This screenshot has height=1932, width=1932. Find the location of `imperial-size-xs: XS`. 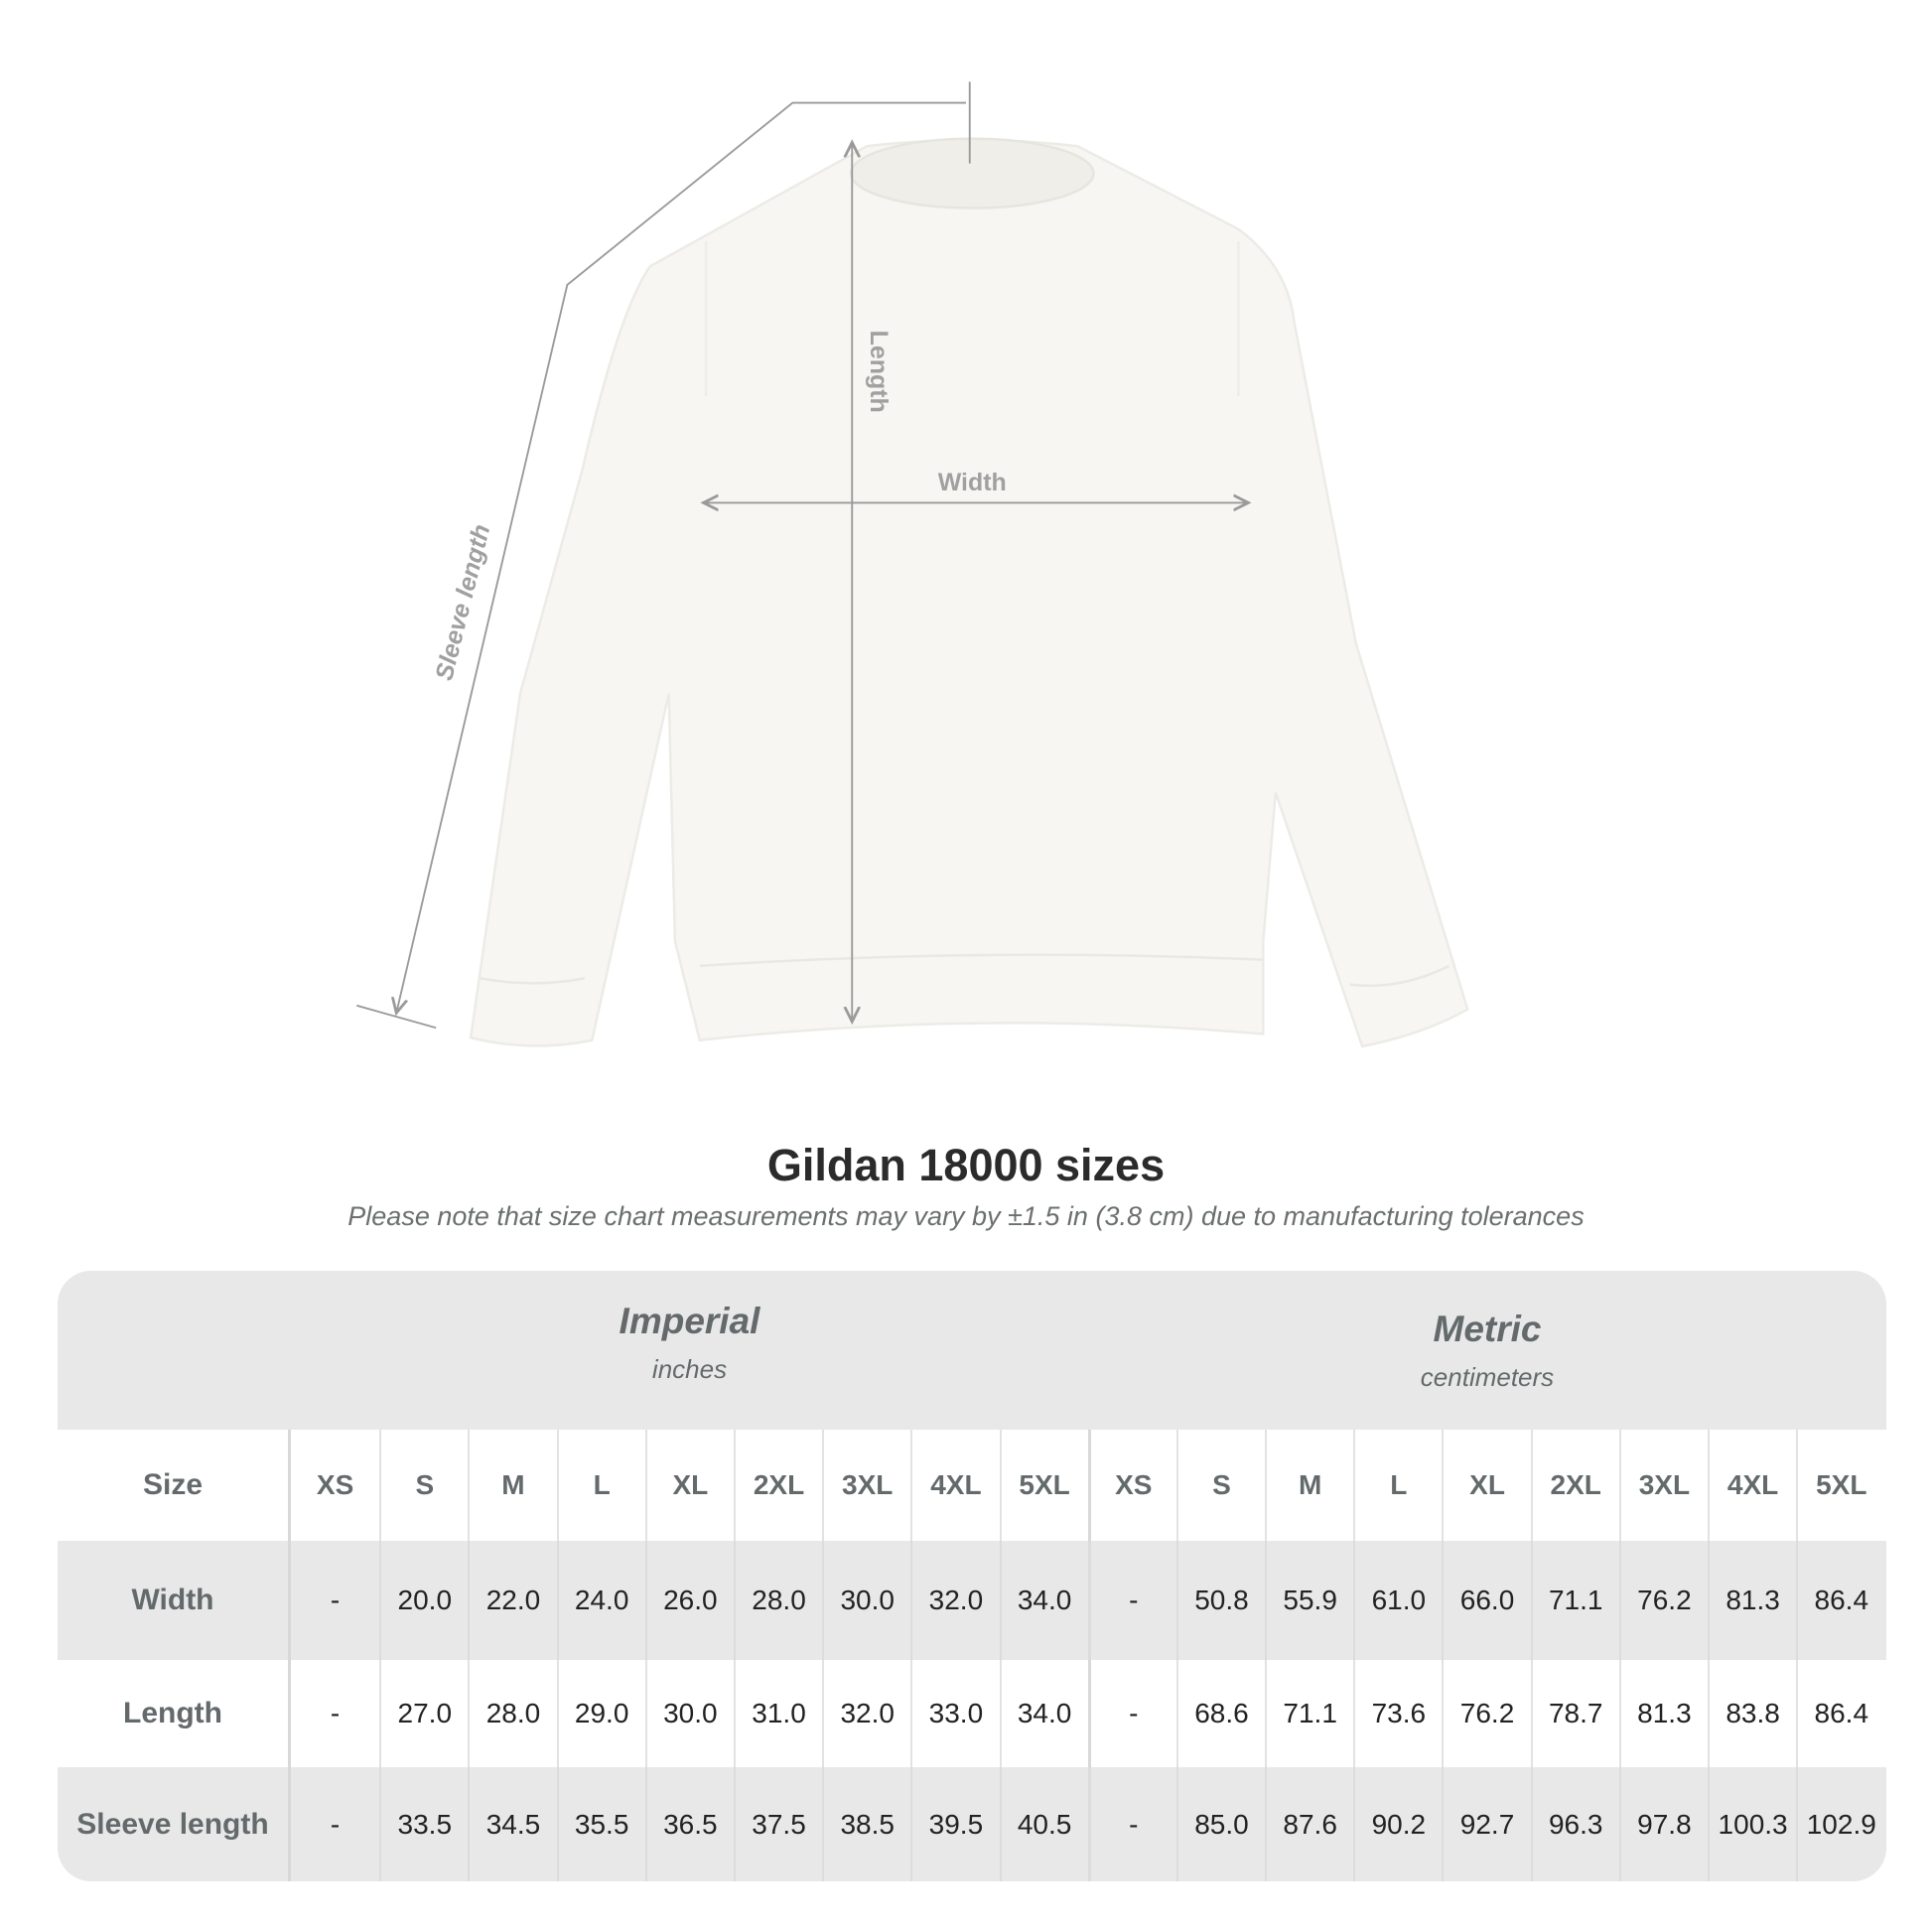

imperial-size-xs: XS is located at coordinates (335, 1485).